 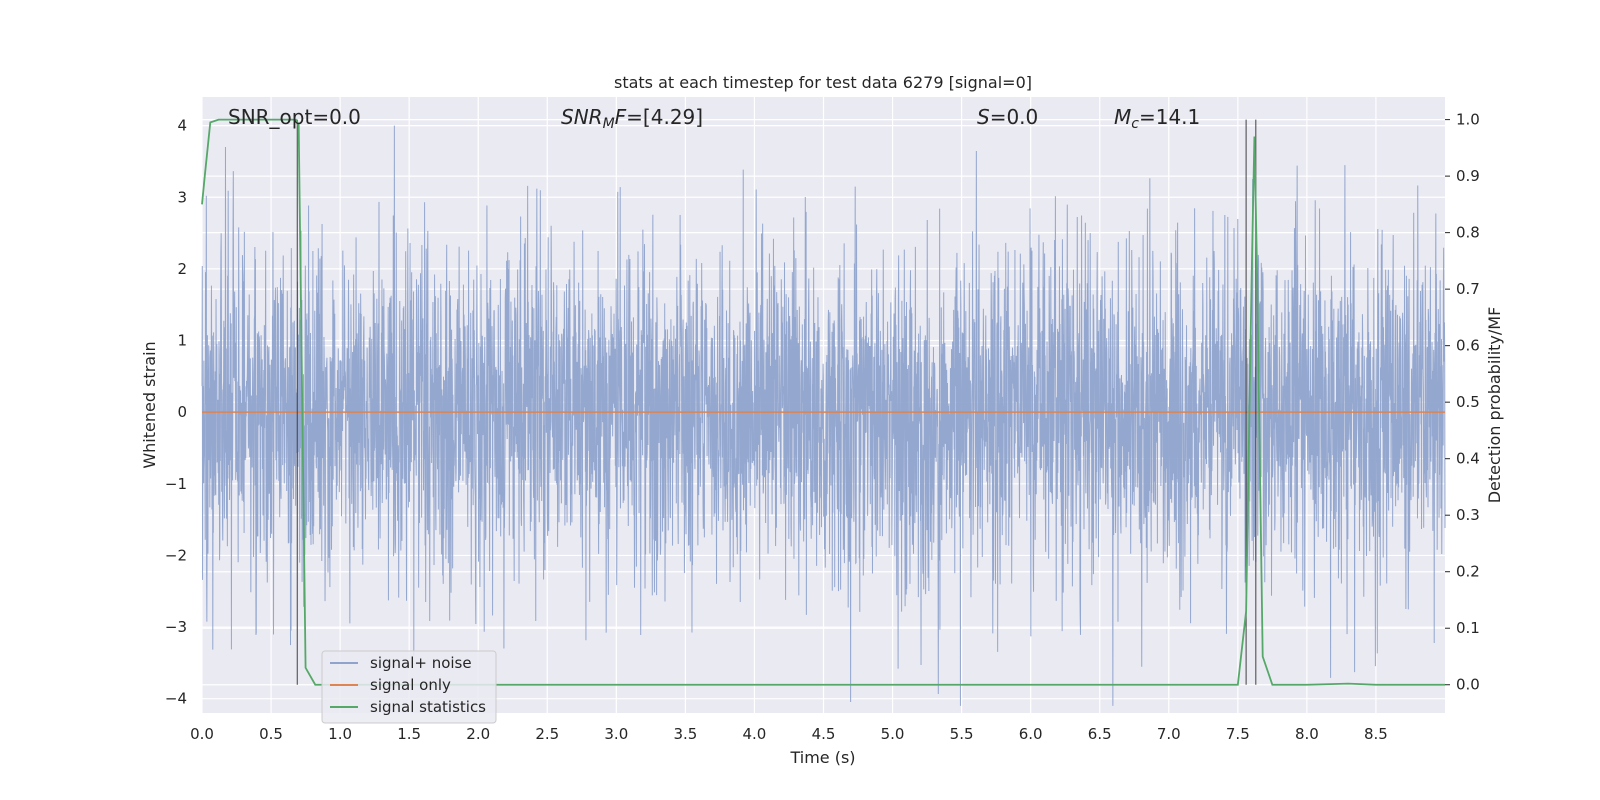 I want to click on legend-label-noise: signal+ noise, so click(x=421, y=663).